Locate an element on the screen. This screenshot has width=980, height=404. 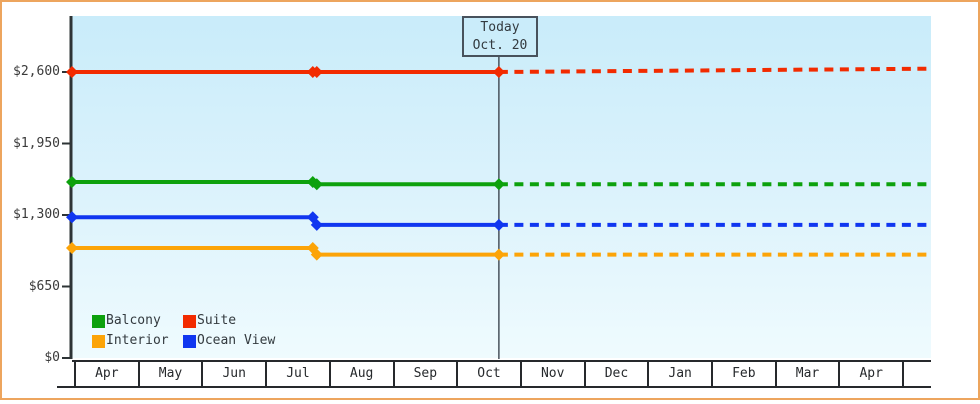
x-axis-month-cell: Aug is located at coordinates (360, 374).